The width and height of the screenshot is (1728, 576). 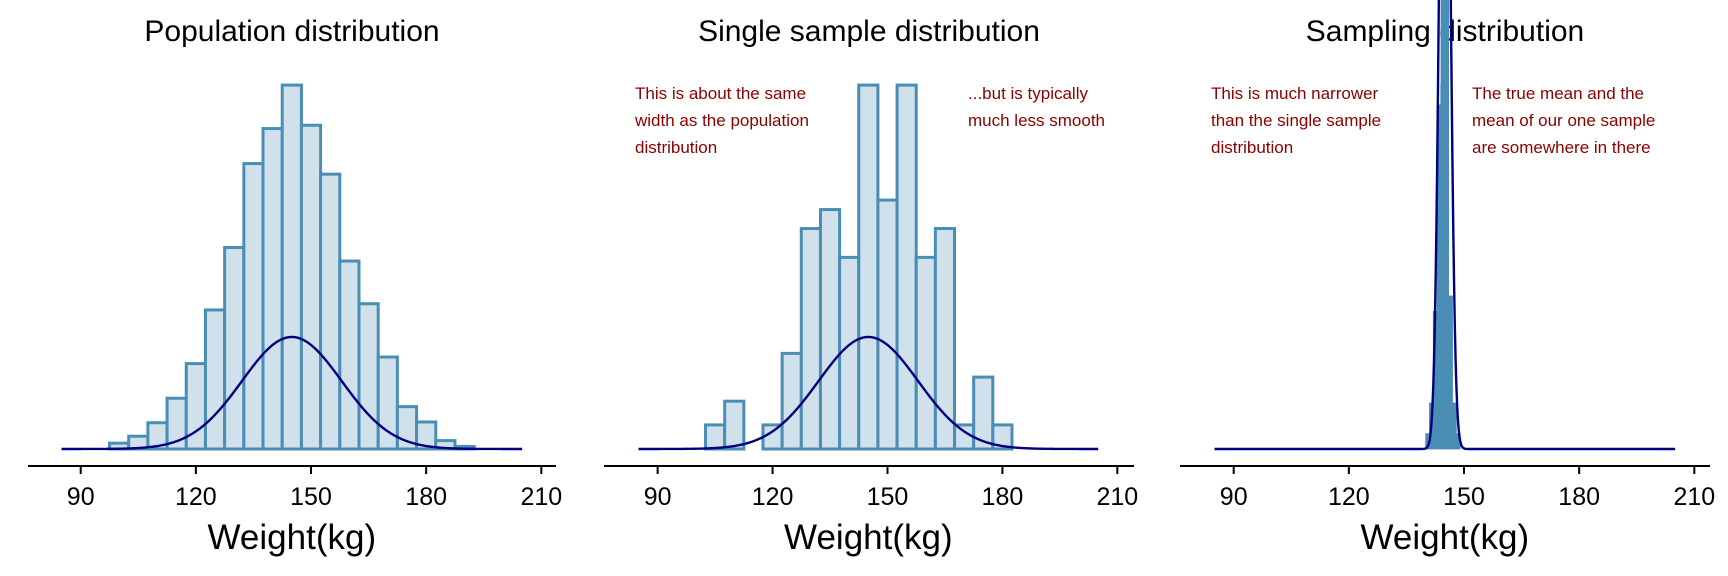 What do you see at coordinates (869, 31) in the screenshot?
I see `chart-title: Single sample distribution` at bounding box center [869, 31].